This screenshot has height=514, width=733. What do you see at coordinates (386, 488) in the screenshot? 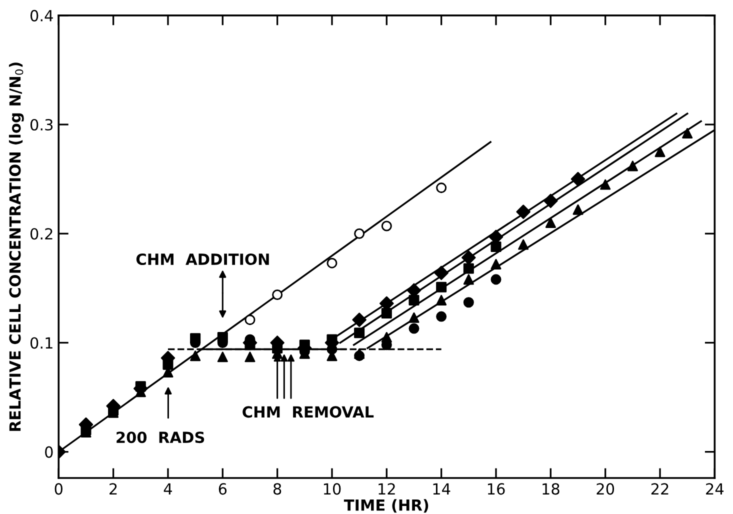
I see `x-tick-label: 12` at bounding box center [386, 488].